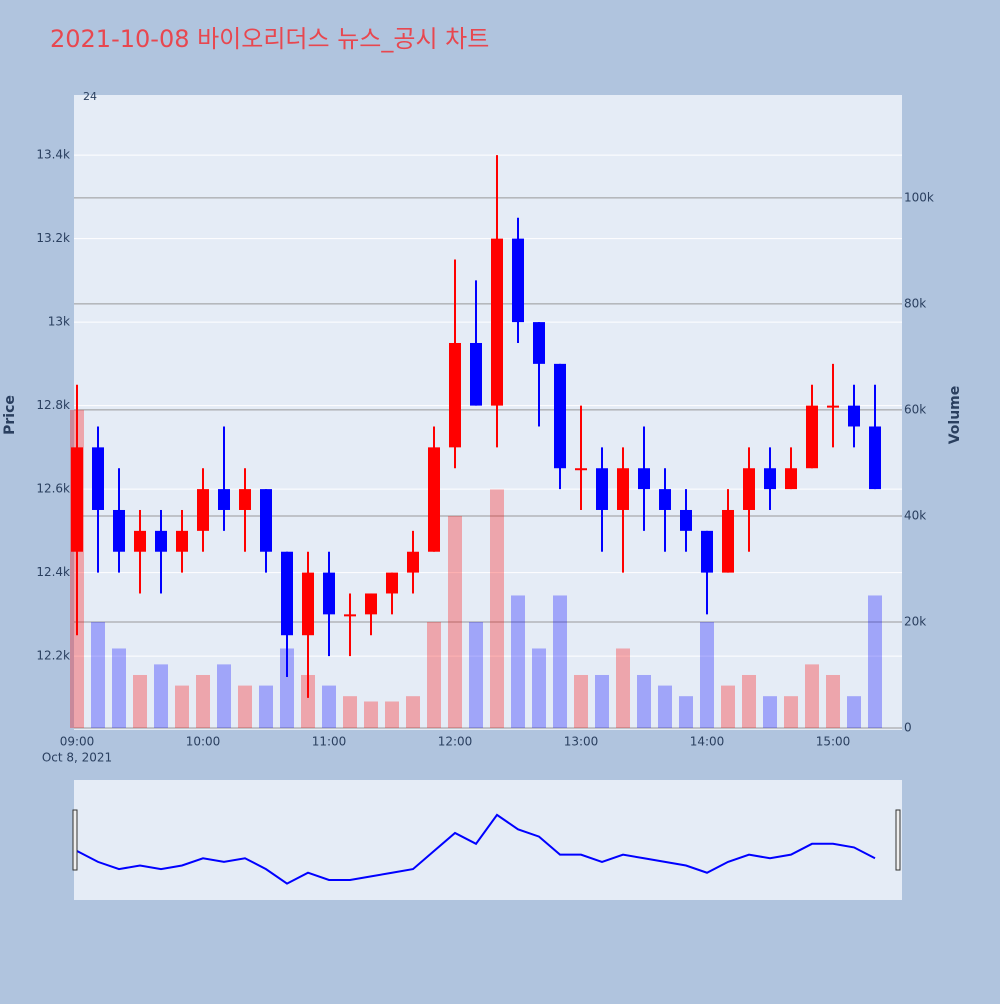  I want to click on y2-tick-label: 60k, so click(915, 409).